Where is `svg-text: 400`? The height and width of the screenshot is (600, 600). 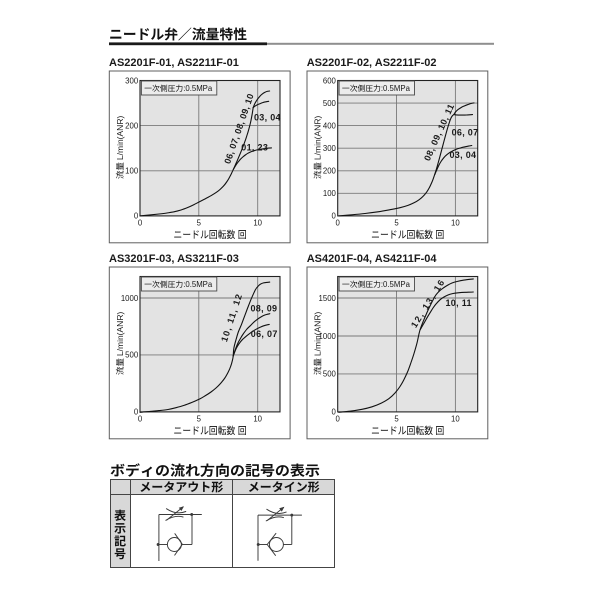 svg-text: 400 is located at coordinates (330, 125).